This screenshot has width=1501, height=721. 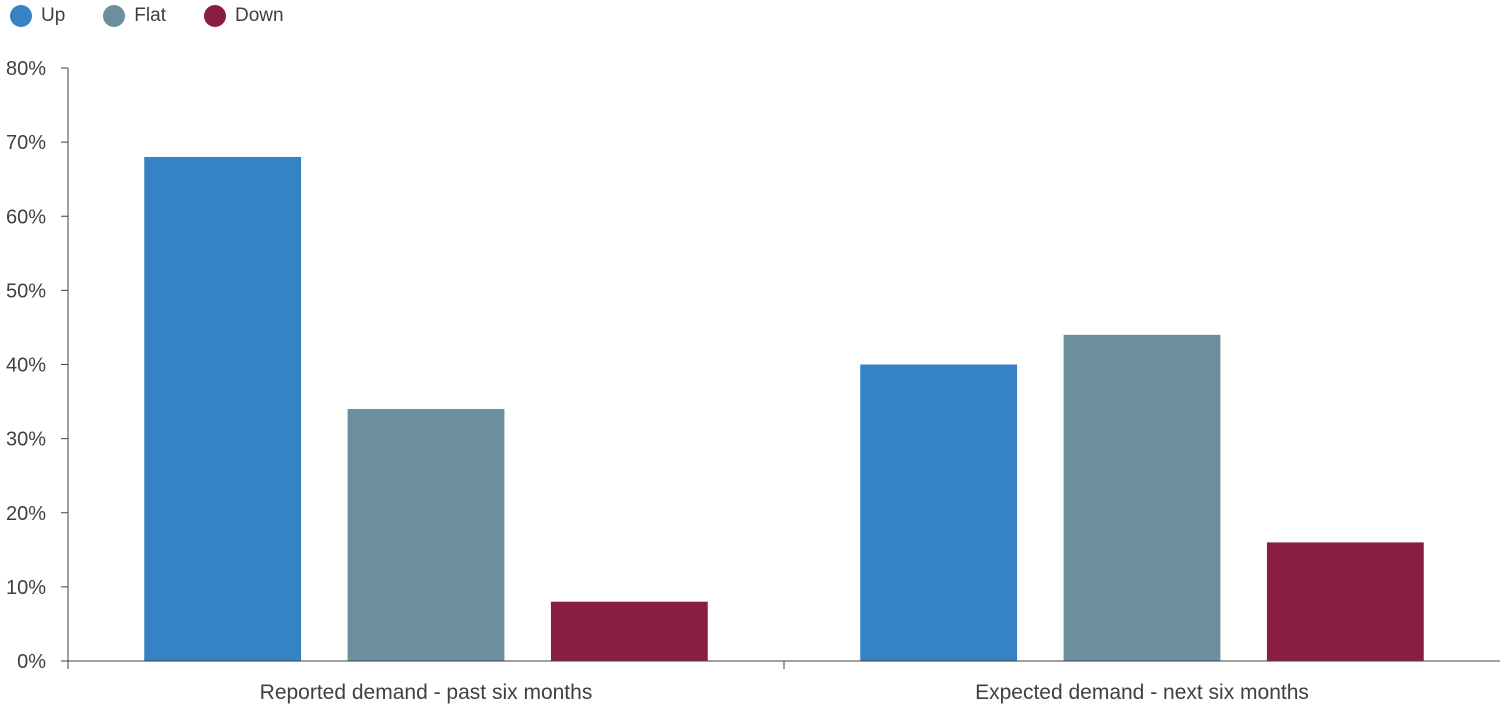 What do you see at coordinates (31, 662) in the screenshot?
I see `y-tick-label: 0%` at bounding box center [31, 662].